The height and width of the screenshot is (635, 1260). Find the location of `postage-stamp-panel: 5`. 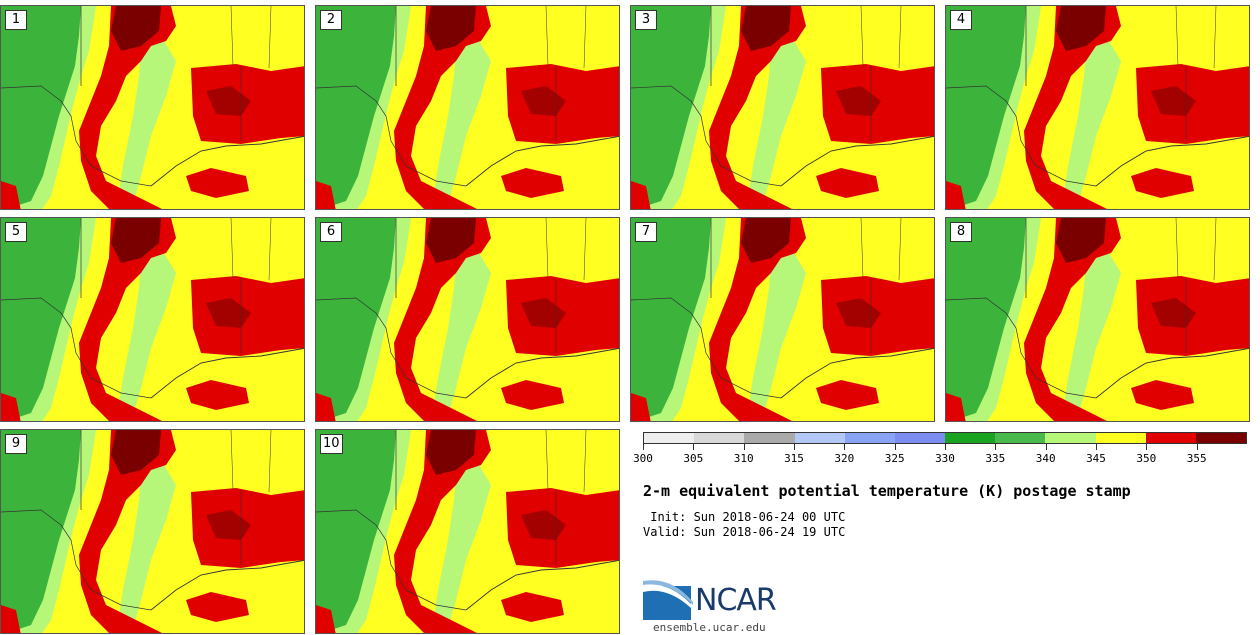

postage-stamp-panel: 5 is located at coordinates (152, 319).